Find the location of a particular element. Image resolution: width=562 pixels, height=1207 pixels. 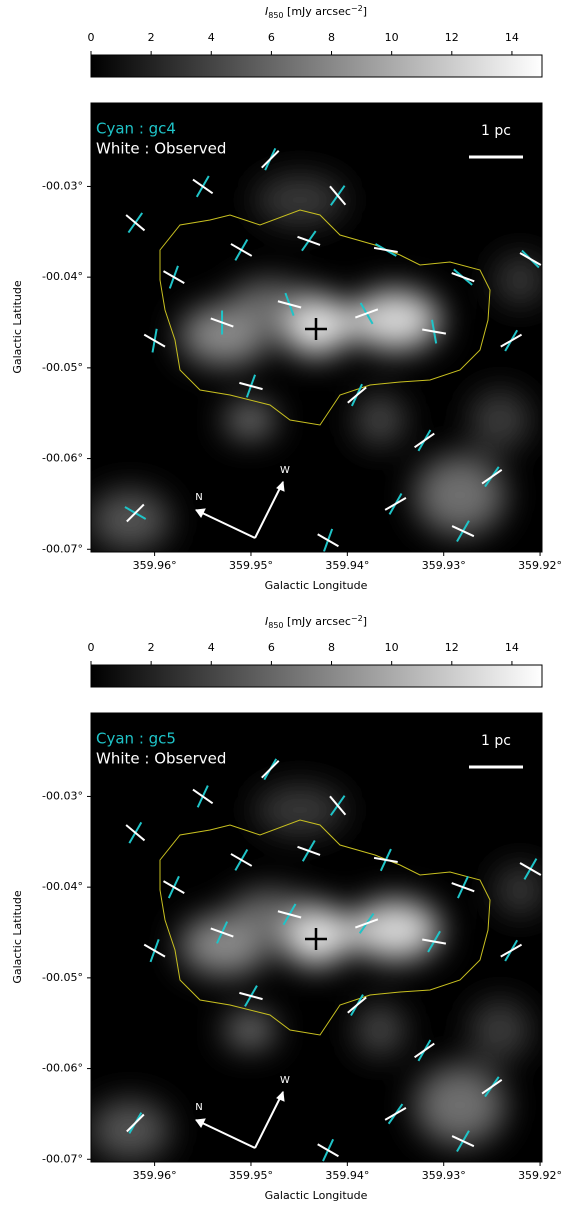

y-tick-label: -00.06° is located at coordinates (62, 1068).